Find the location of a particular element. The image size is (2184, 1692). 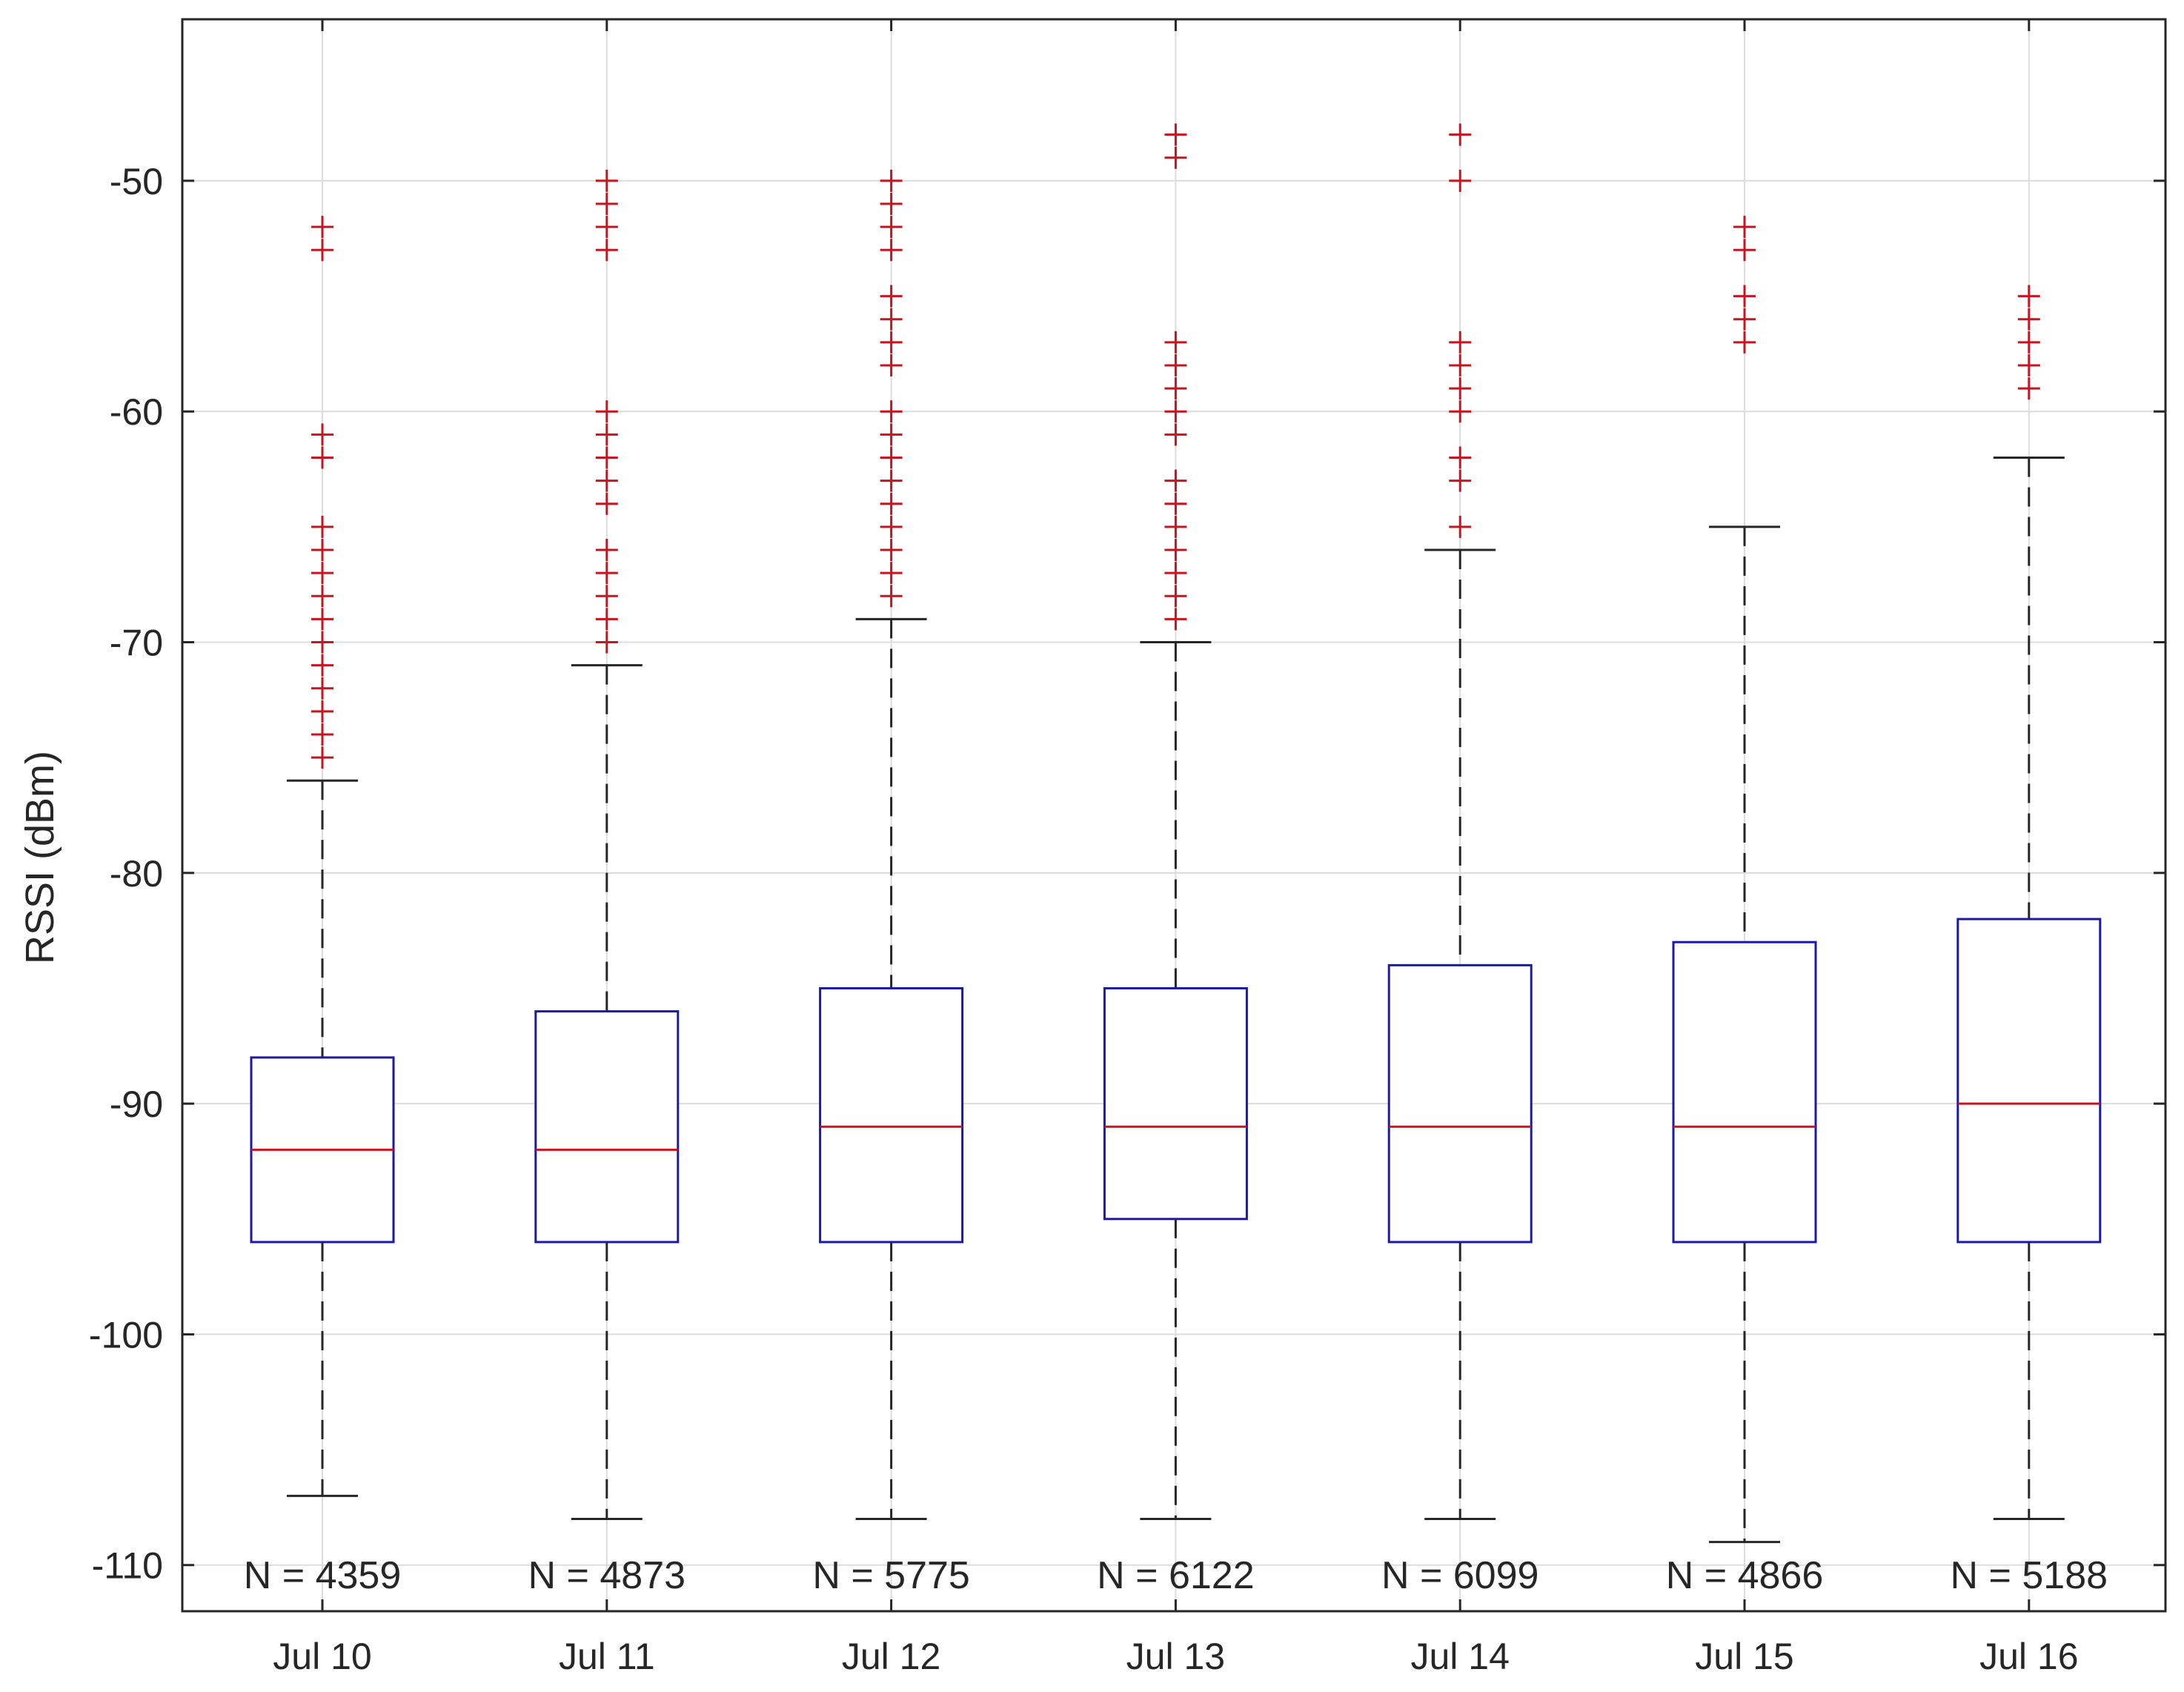

y-tick-label: -90 is located at coordinates (136, 1104).